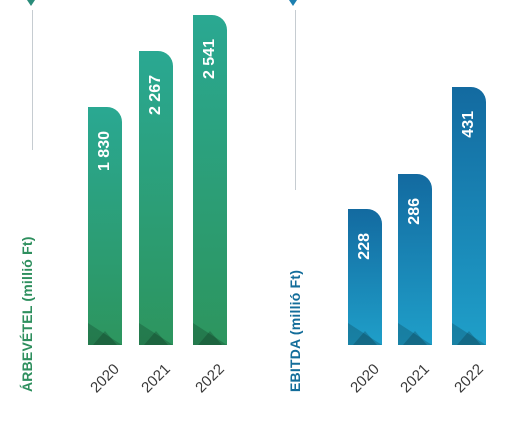 This screenshot has height=426, width=514. Describe the element at coordinates (364, 246) in the screenshot. I see `data-label: 228` at that location.